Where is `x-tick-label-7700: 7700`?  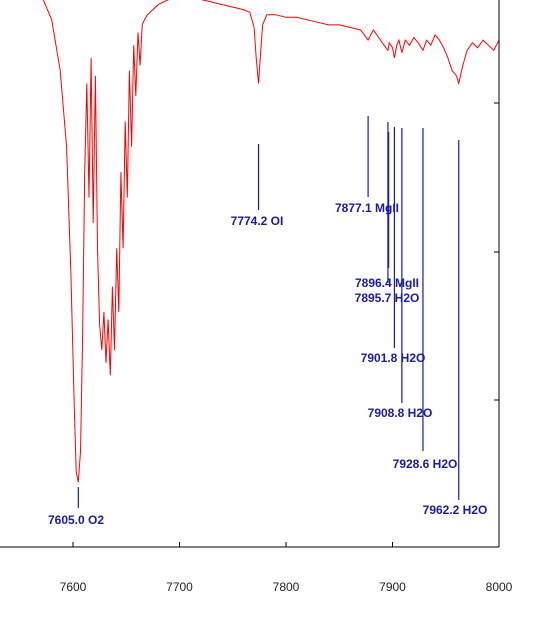 x-tick-label-7700: 7700 is located at coordinates (179, 587).